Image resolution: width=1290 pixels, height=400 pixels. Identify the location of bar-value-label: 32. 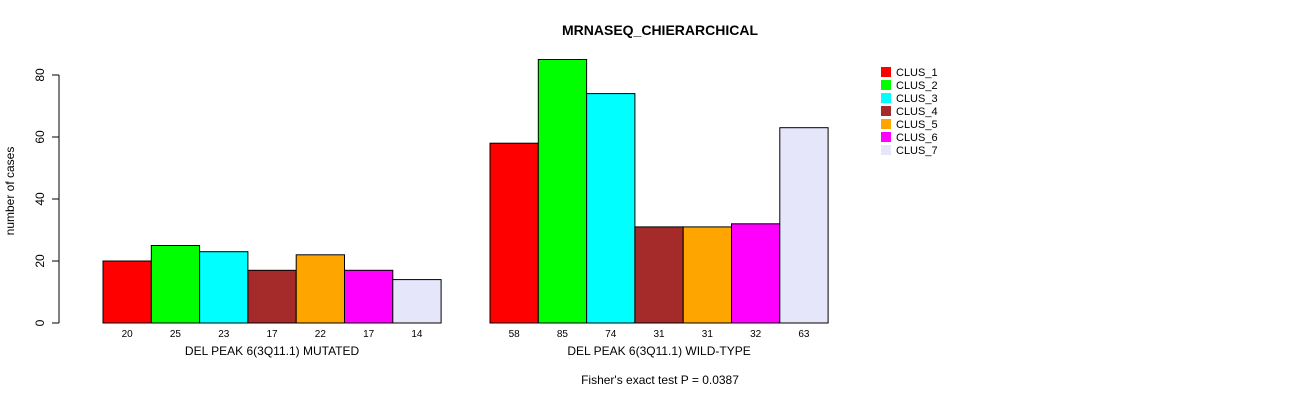
(756, 334).